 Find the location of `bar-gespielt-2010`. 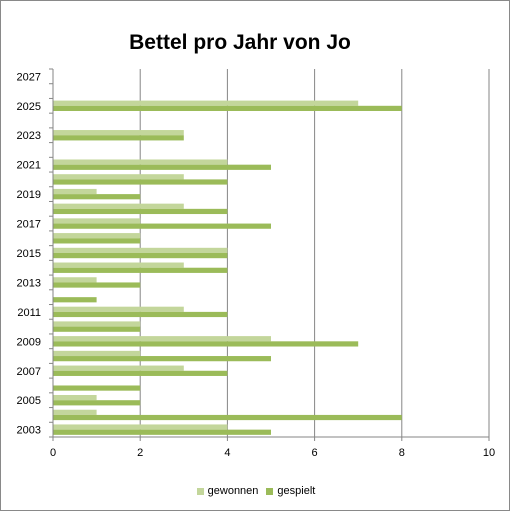

bar-gespielt-2010 is located at coordinates (97, 329).